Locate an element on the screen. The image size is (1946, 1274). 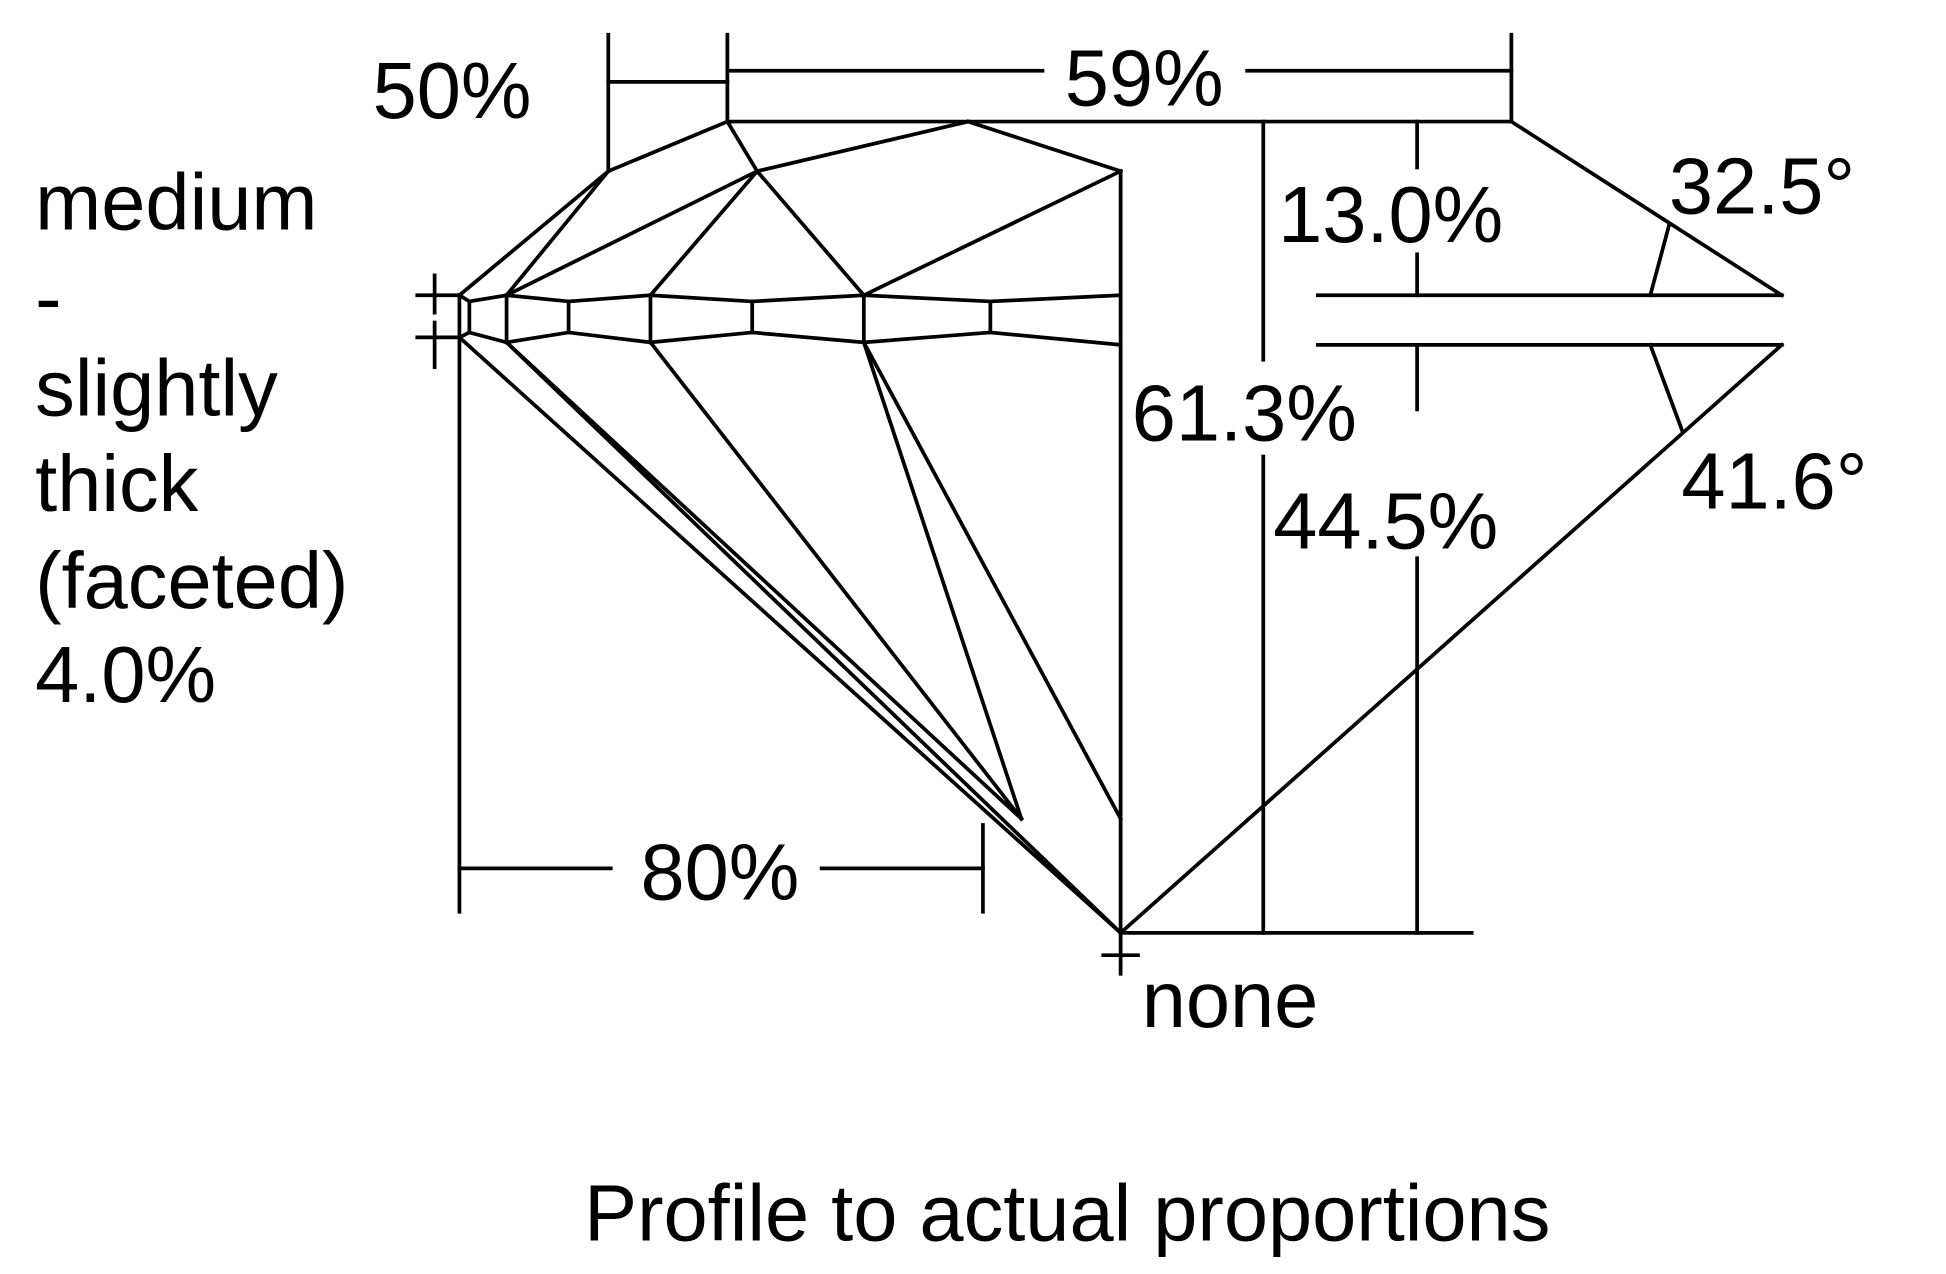
girdle-line: slightly is located at coordinates (156, 388).